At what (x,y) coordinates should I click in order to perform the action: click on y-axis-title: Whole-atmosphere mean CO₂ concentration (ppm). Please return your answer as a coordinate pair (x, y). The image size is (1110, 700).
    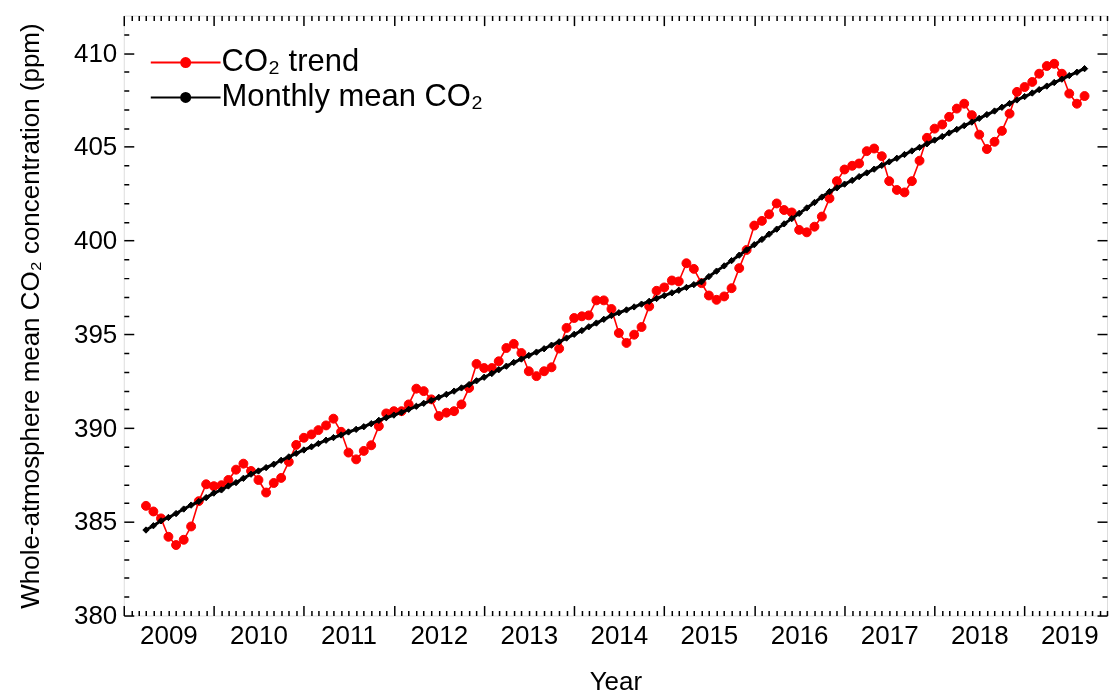
    Looking at the image, I should click on (30, 316).